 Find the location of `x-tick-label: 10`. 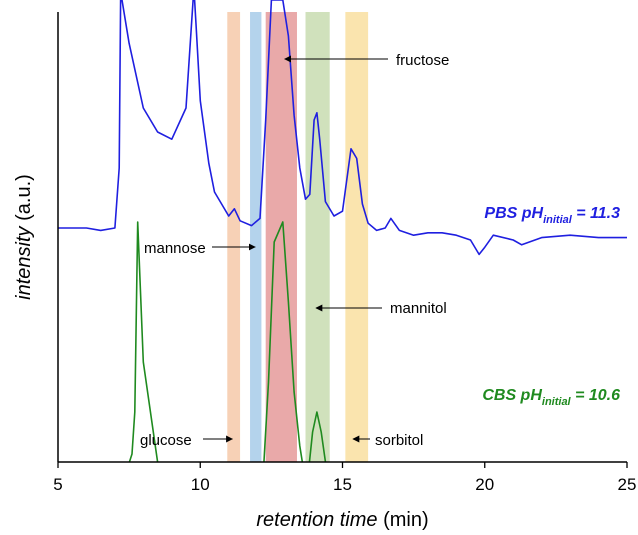

x-tick-label: 10 is located at coordinates (200, 484).